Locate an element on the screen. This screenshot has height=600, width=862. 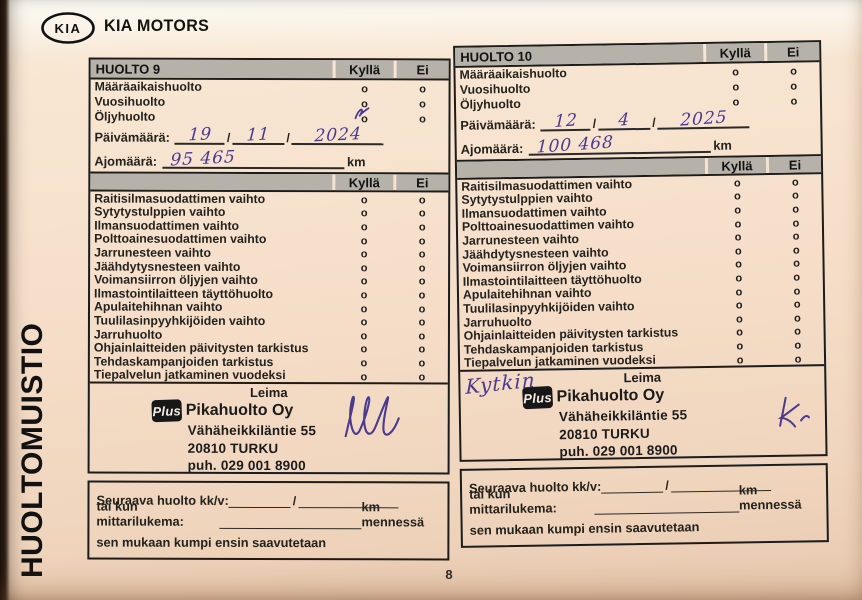
checklist-row: Jarrunesteen vaihto o o is located at coordinates (269, 253).